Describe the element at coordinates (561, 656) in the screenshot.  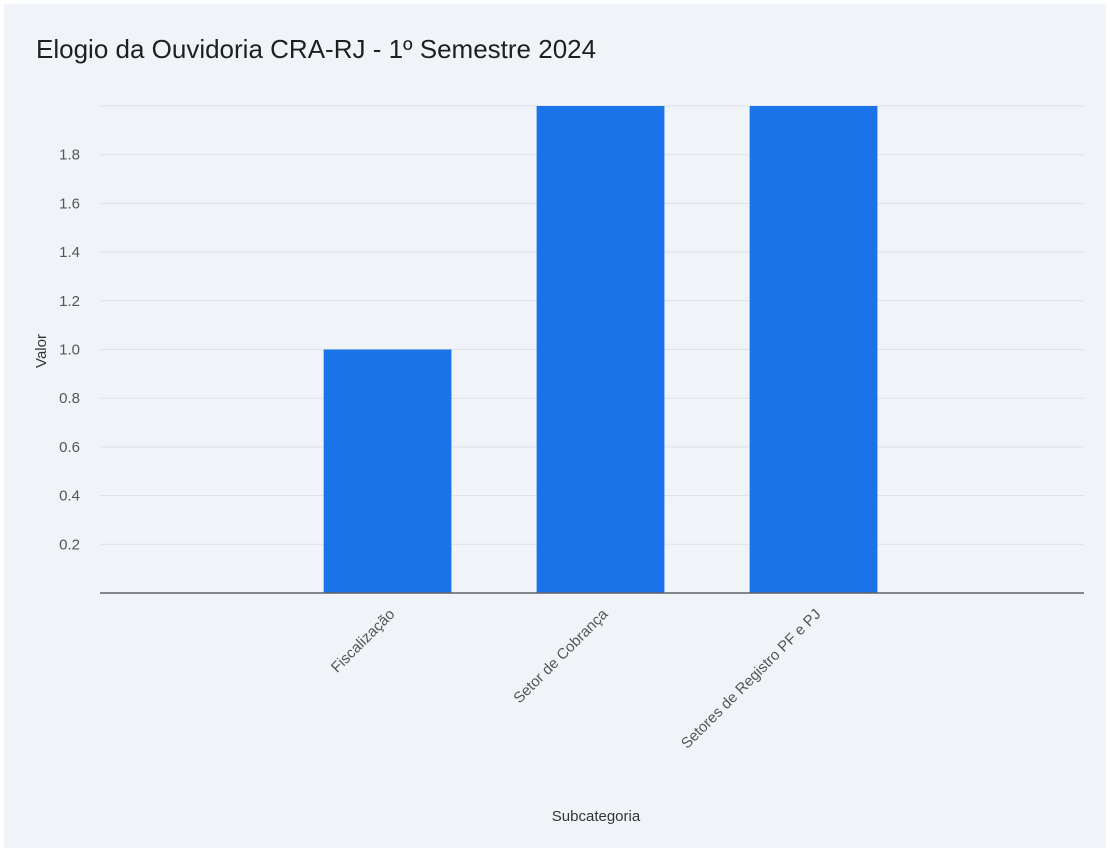
I see `x-tick-label: Setor de Cobrança` at that location.